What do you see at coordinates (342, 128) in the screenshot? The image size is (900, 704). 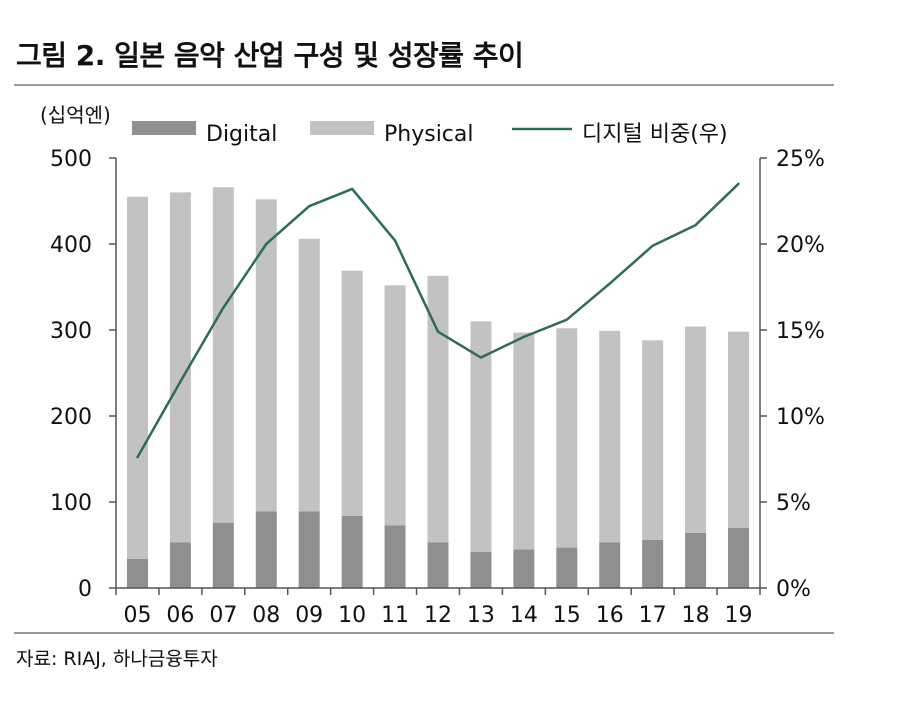 I see `legend-physical-swatch` at bounding box center [342, 128].